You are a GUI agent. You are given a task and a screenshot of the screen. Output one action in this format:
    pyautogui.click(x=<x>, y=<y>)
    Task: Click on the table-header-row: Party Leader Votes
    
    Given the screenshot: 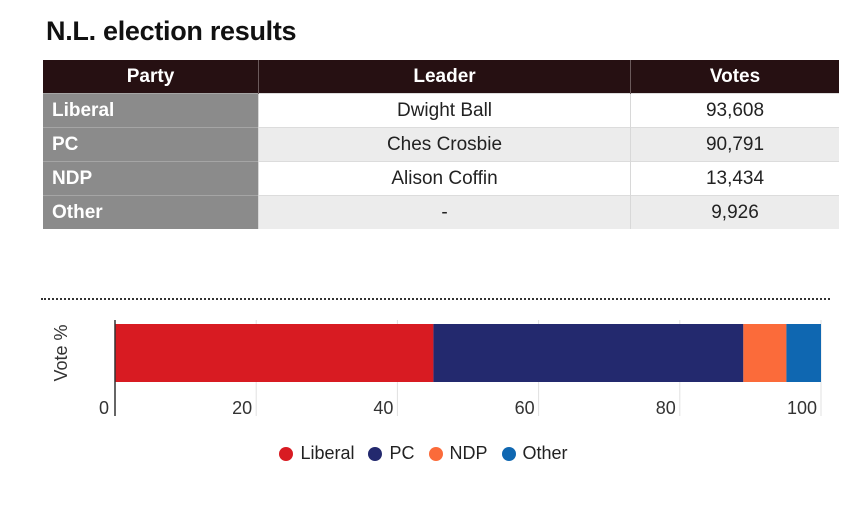 What is the action you would take?
    pyautogui.click(x=441, y=77)
    